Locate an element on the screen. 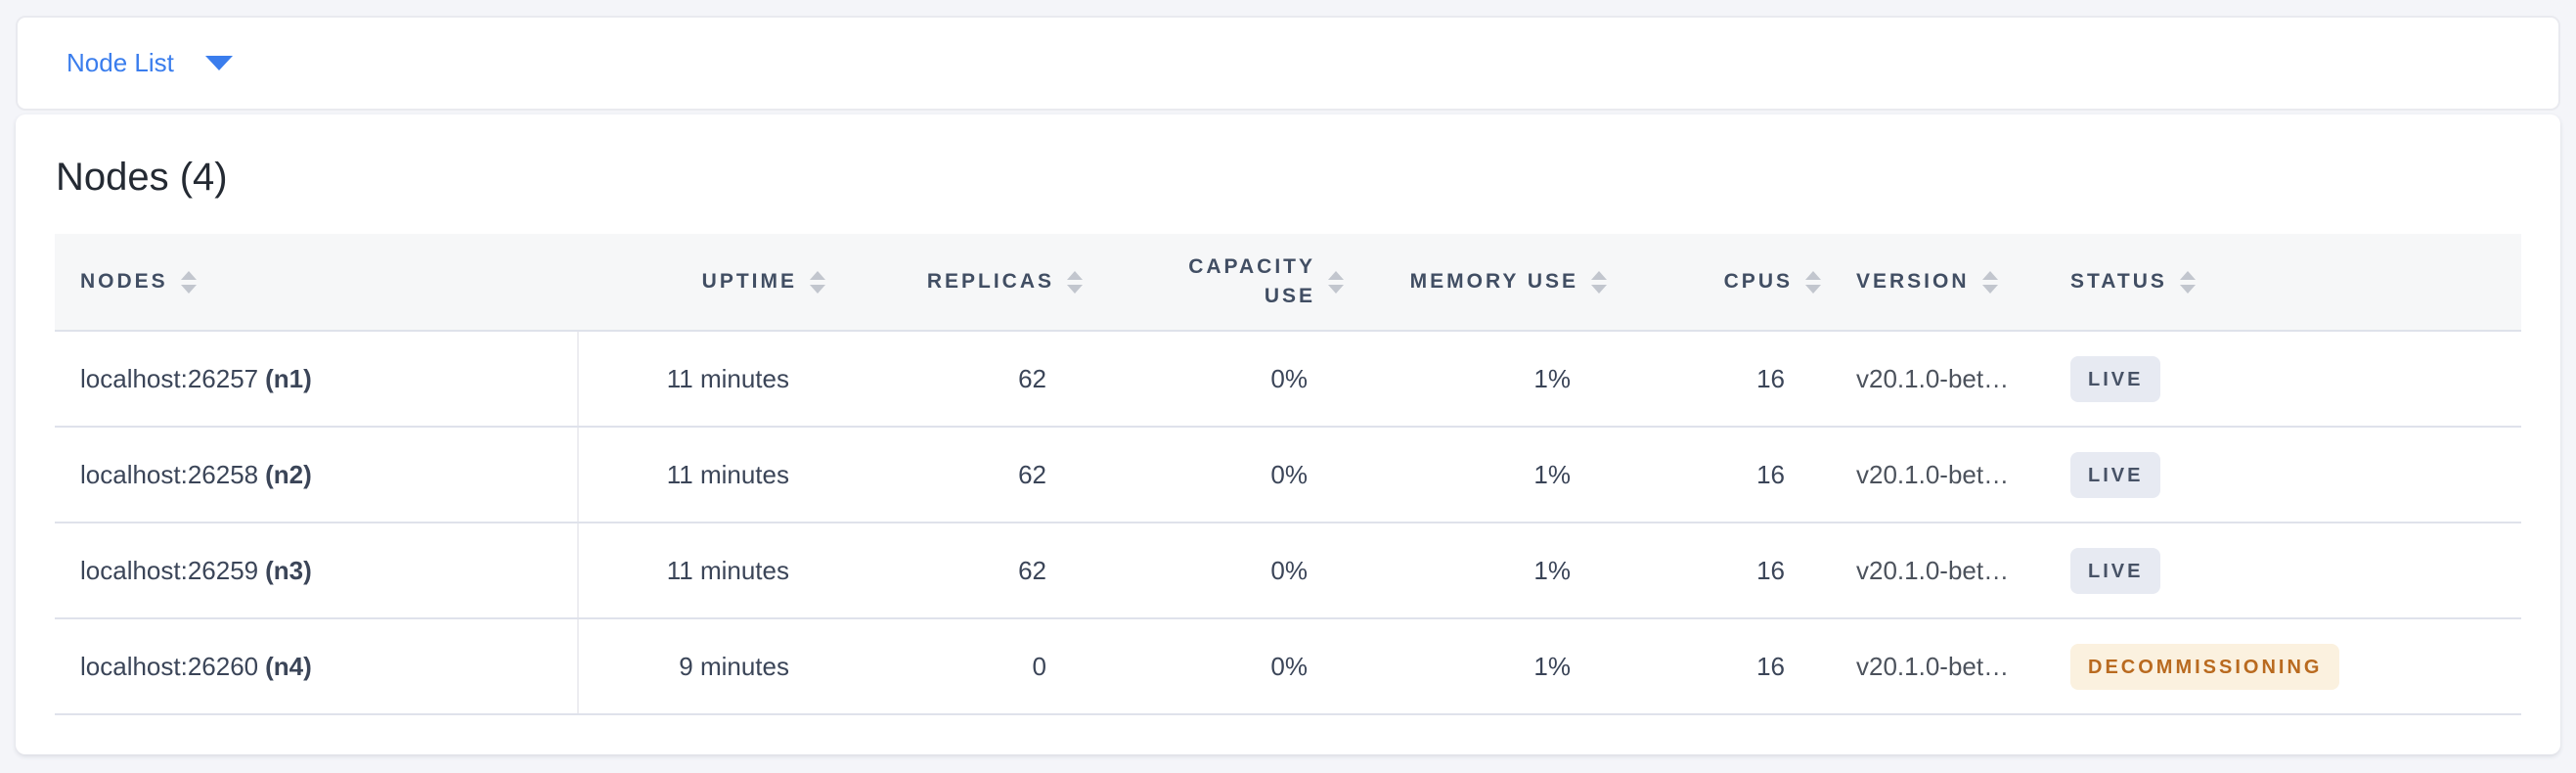  cell-node-address: localhost:26260 (n4) is located at coordinates (316, 666).